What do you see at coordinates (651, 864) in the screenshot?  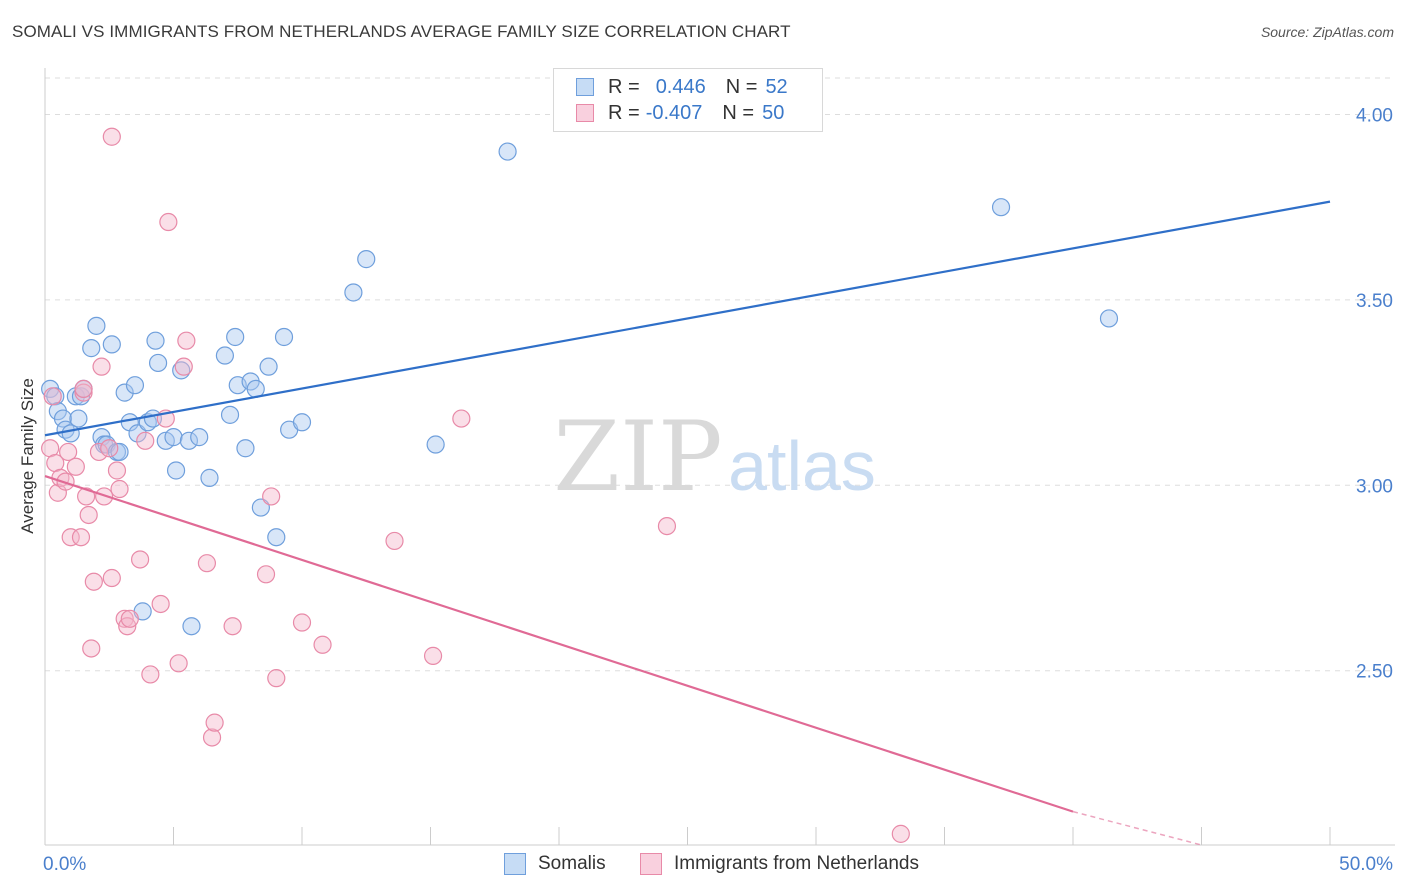 I see `netherlands-swatch` at bounding box center [651, 864].